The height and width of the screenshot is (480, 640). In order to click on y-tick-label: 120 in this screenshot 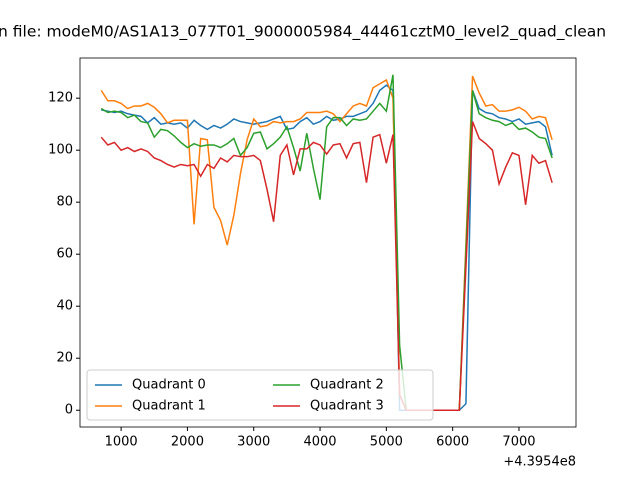, I will do `click(60, 98)`.